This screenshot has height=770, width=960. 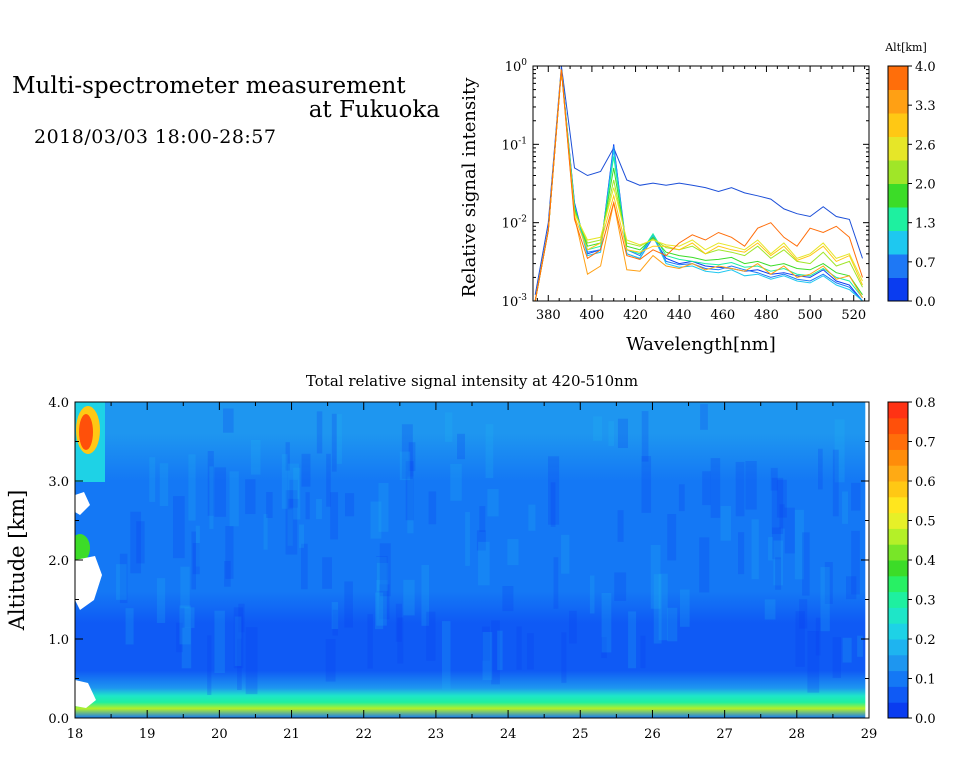 What do you see at coordinates (722, 315) in the screenshot?
I see `spectrum-x-tick-label: 460` at bounding box center [722, 315].